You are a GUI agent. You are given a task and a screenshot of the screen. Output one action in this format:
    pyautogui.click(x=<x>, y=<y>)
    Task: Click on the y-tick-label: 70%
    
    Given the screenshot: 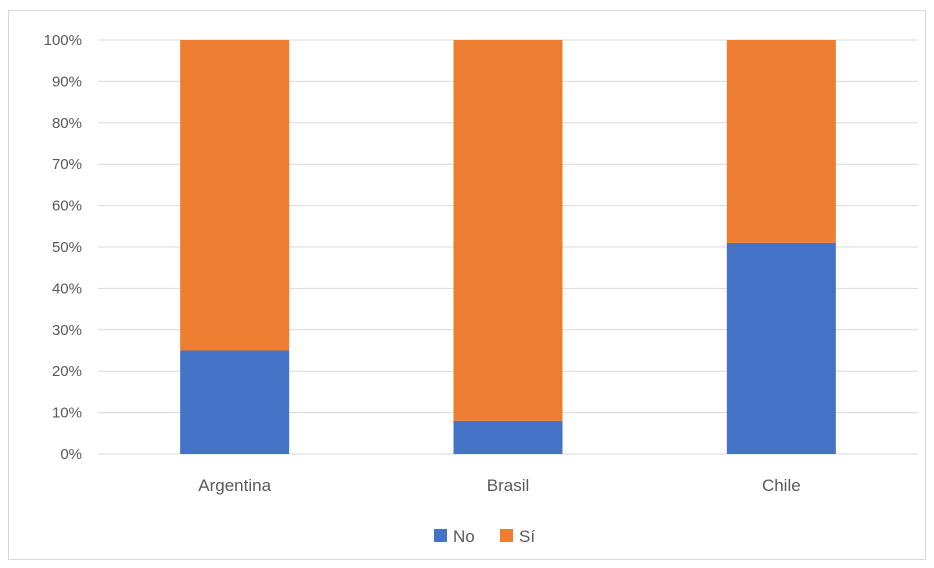 What is the action you would take?
    pyautogui.click(x=67, y=164)
    